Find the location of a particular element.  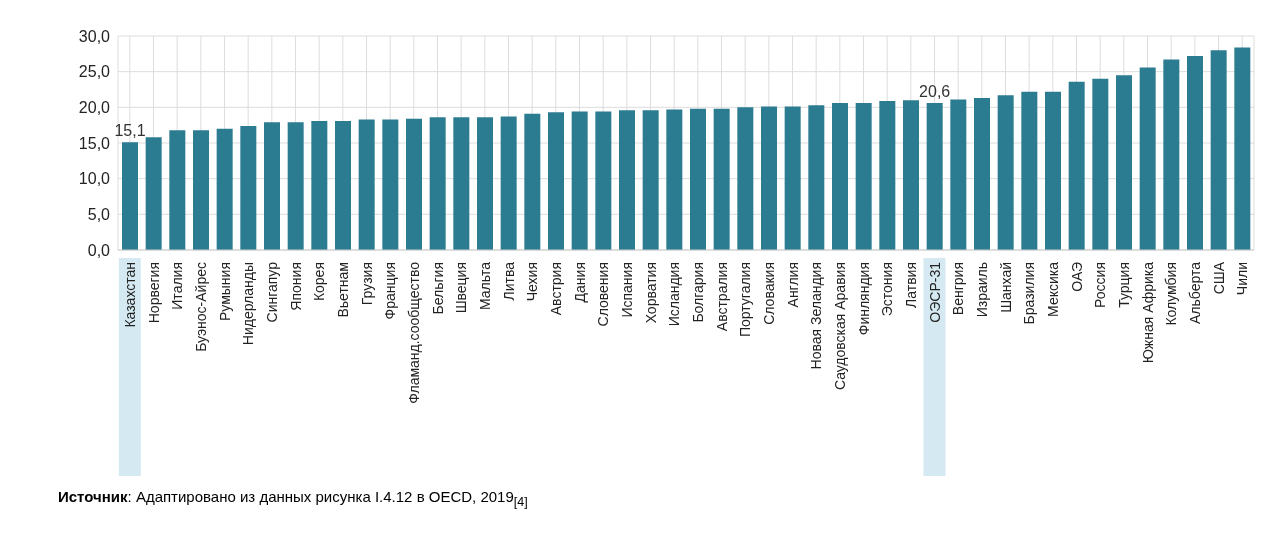

x-tick-label: Словения is located at coordinates (603, 294).